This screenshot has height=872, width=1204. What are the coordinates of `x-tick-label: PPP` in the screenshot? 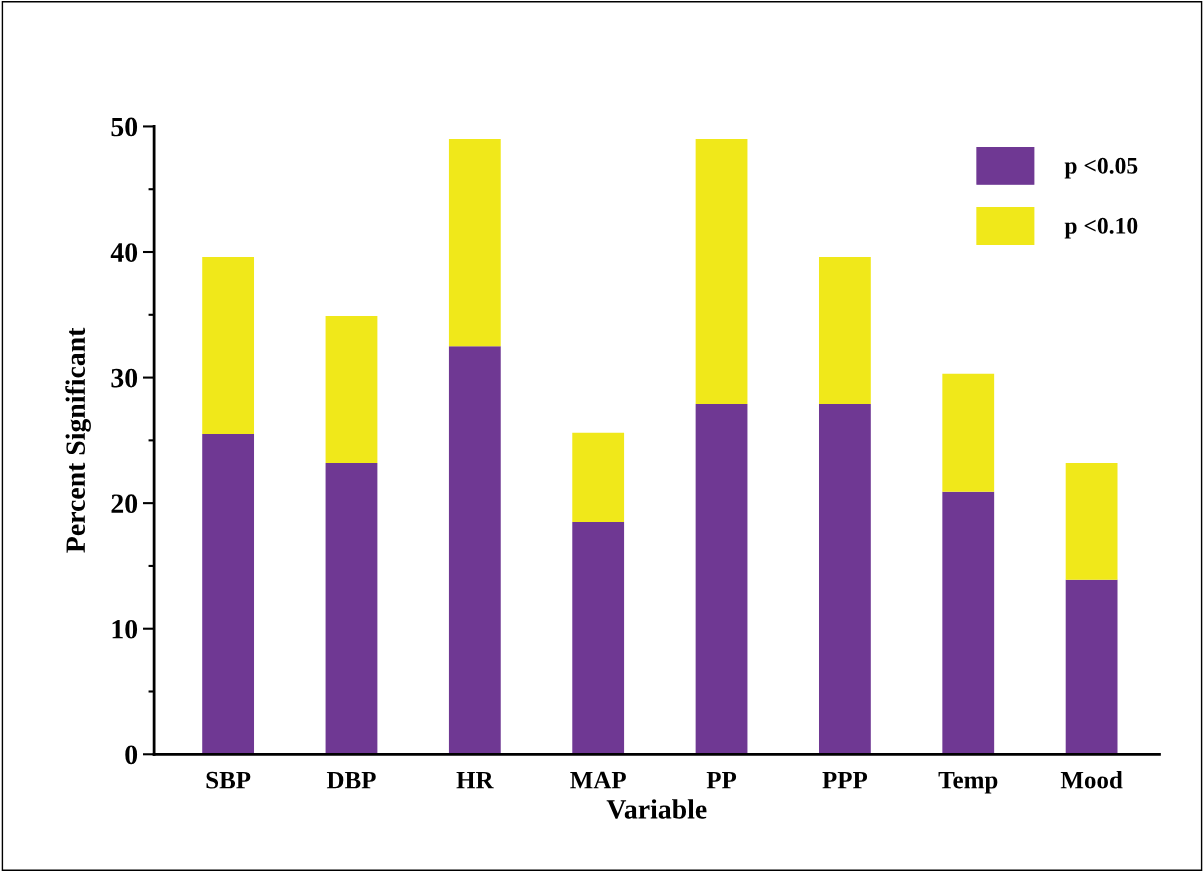 It's located at (845, 780).